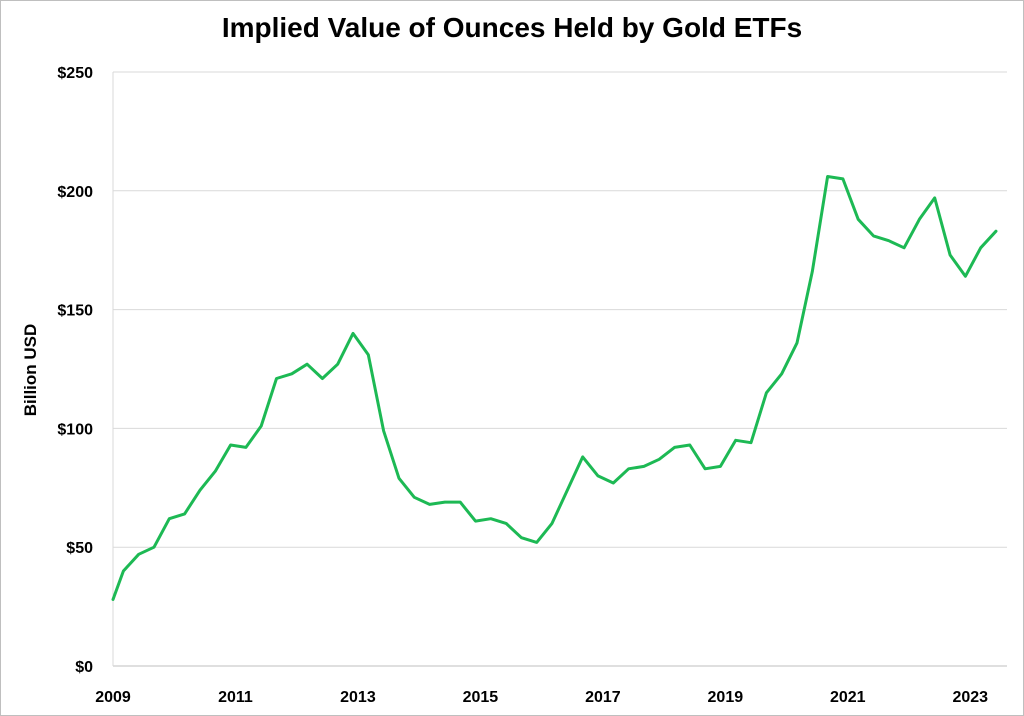 This screenshot has height=716, width=1024. Describe the element at coordinates (75, 370) in the screenshot. I see `y-tick-labels: $0 $50 $100 $150 $200 $250` at that location.